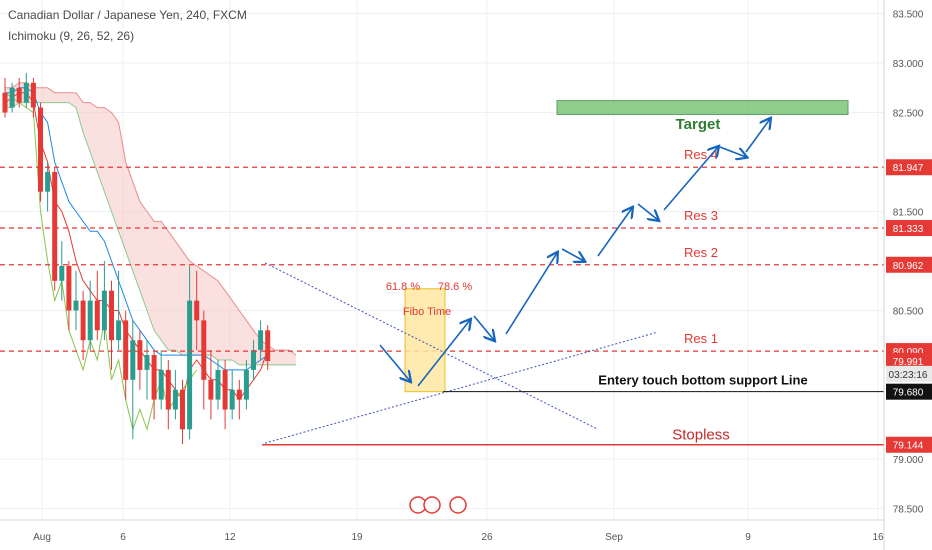 The width and height of the screenshot is (932, 550). I want to click on price-badge-label: 79.680, so click(908, 393).